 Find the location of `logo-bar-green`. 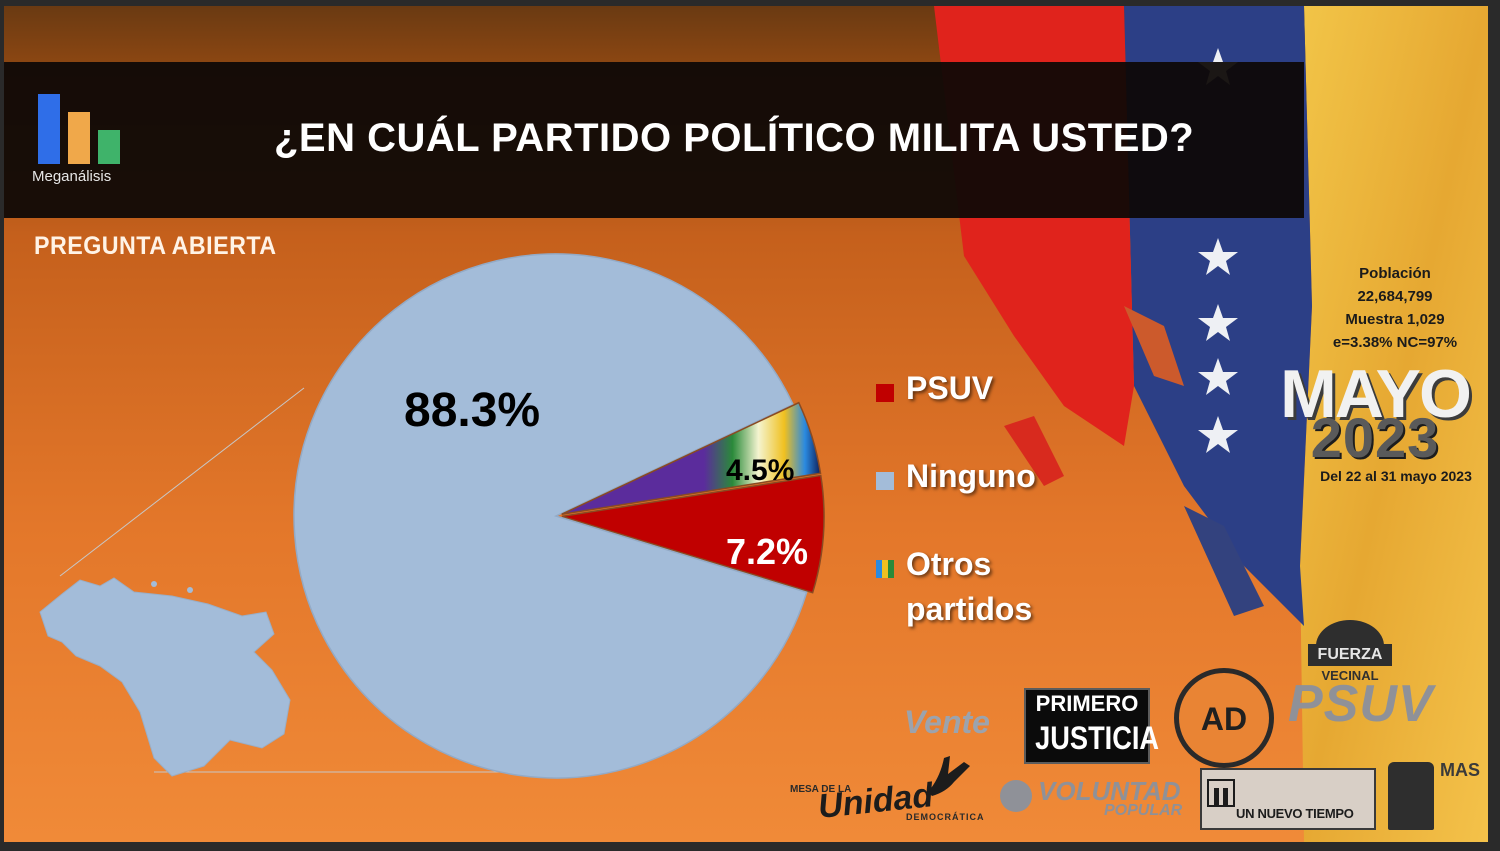

logo-bar-green is located at coordinates (109, 147).